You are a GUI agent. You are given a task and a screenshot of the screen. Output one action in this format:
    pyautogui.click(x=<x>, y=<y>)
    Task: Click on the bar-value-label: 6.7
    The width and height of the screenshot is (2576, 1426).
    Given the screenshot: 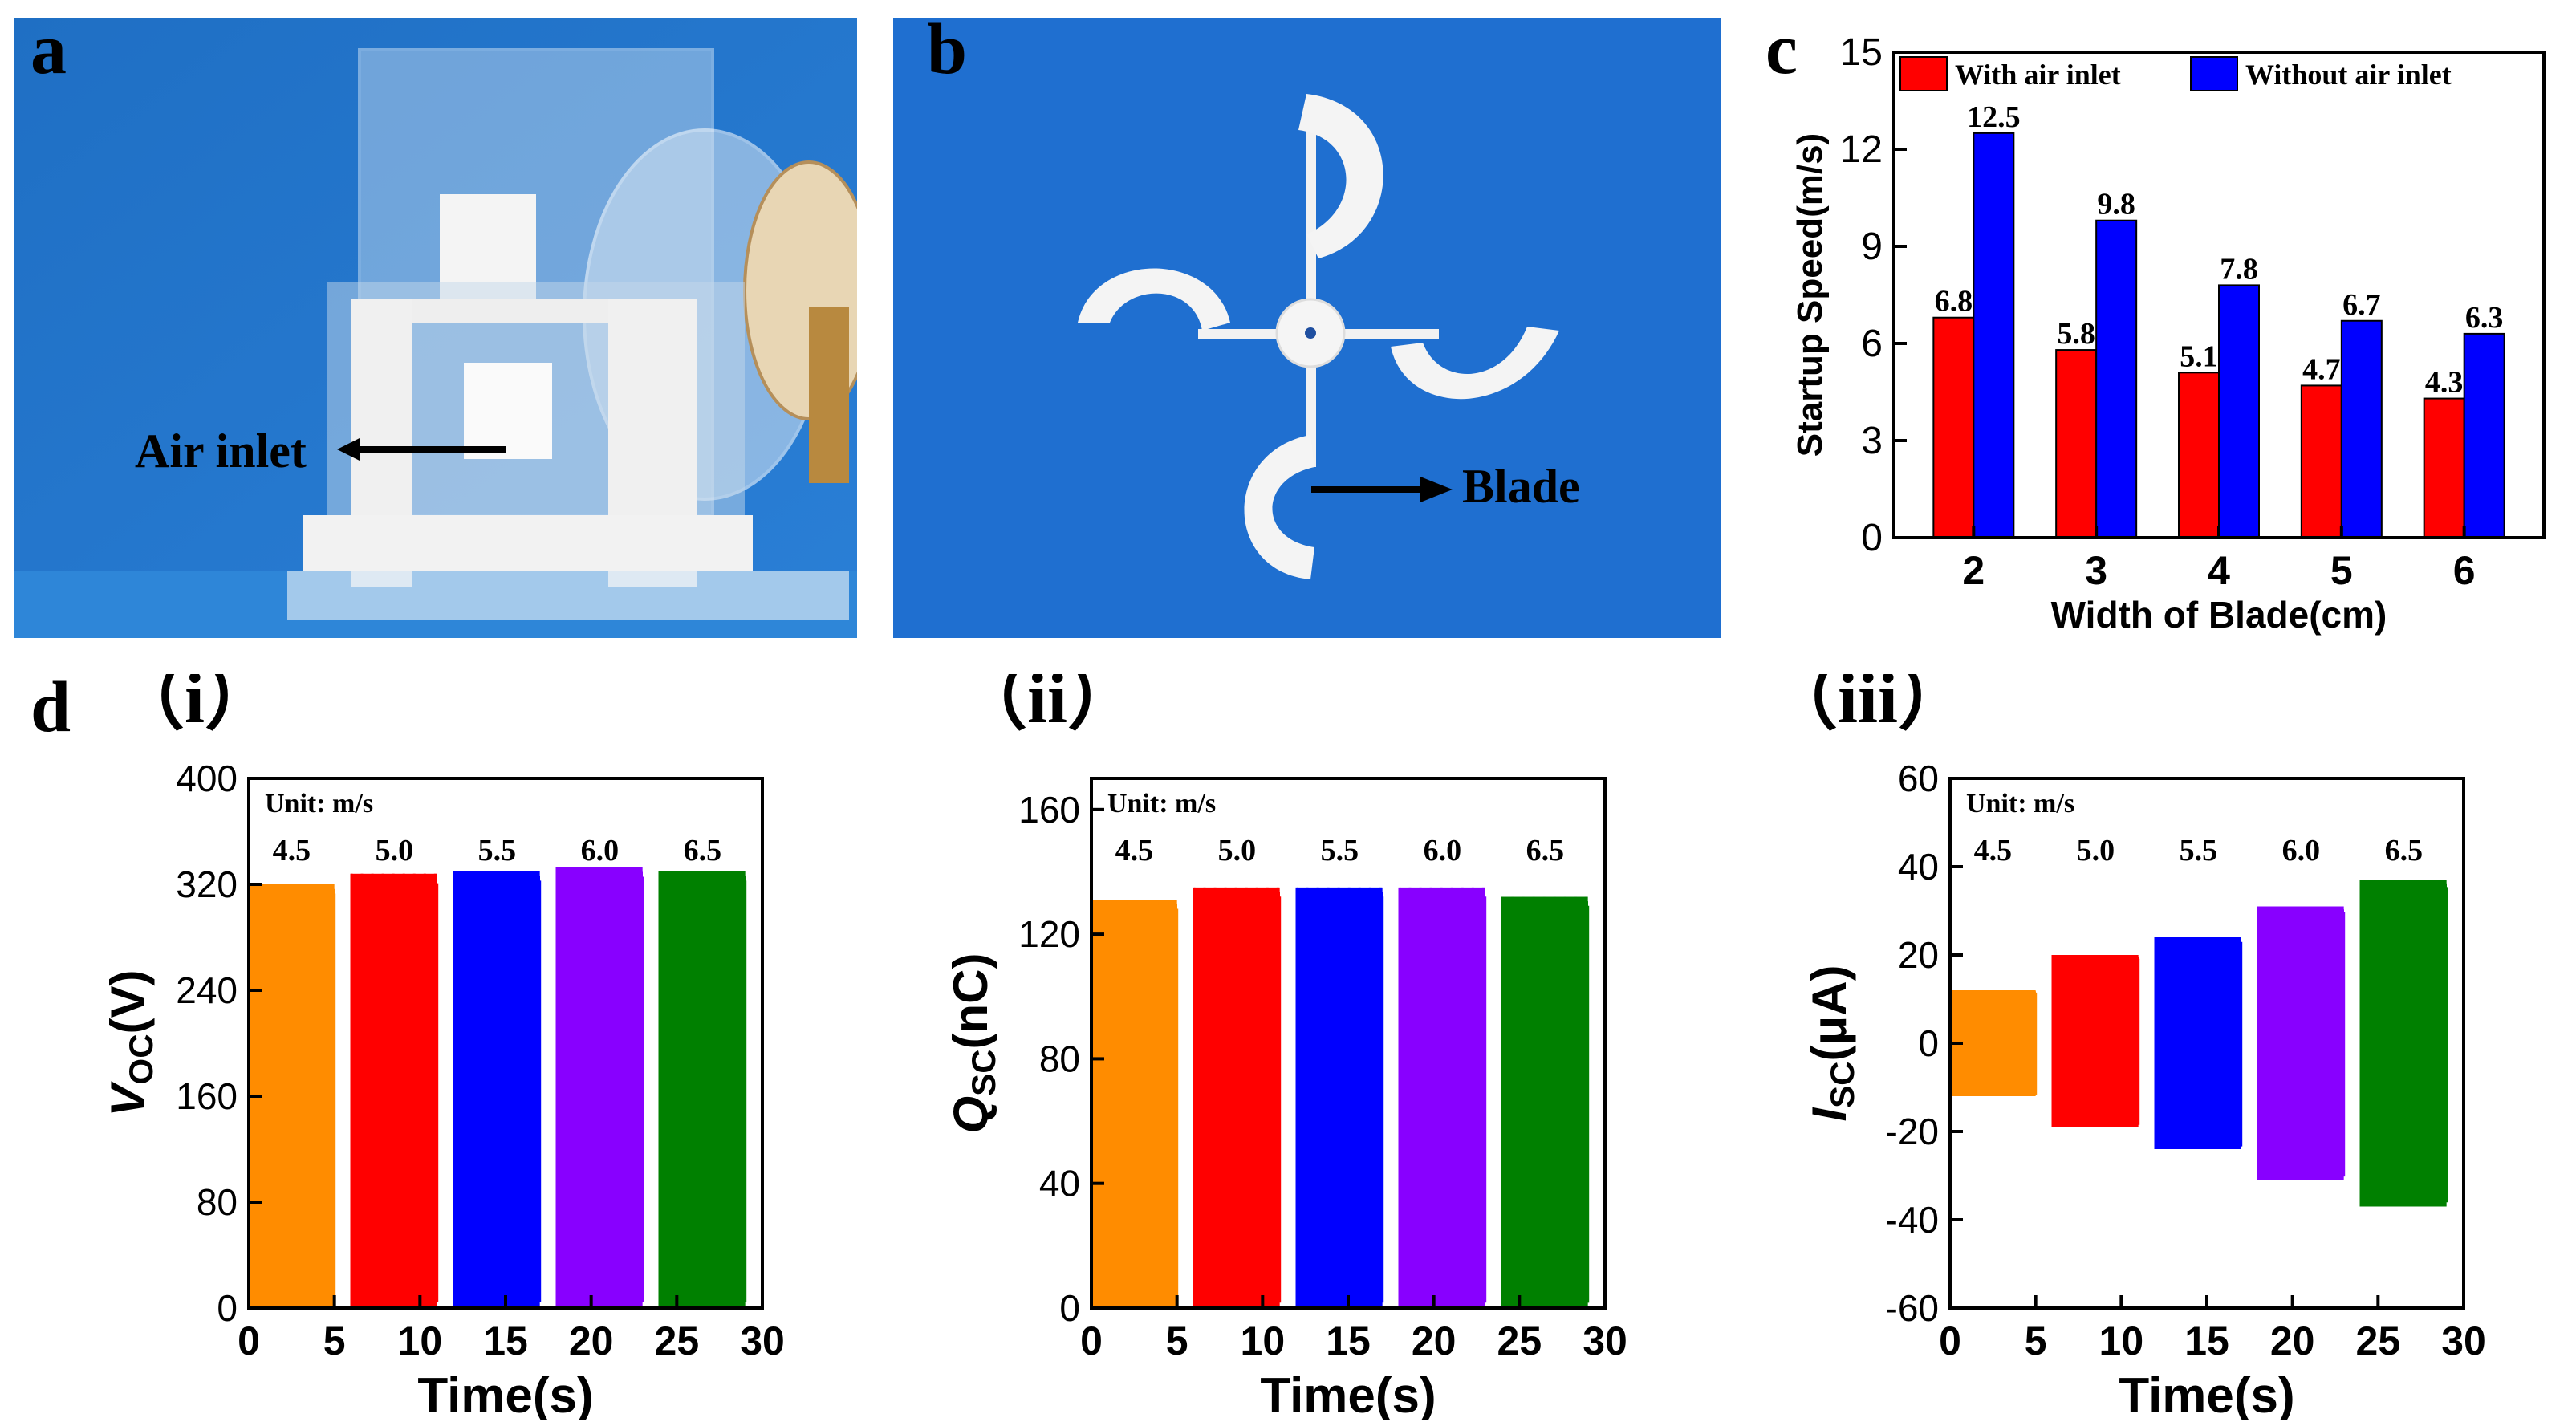 What is the action you would take?
    pyautogui.click(x=2361, y=305)
    